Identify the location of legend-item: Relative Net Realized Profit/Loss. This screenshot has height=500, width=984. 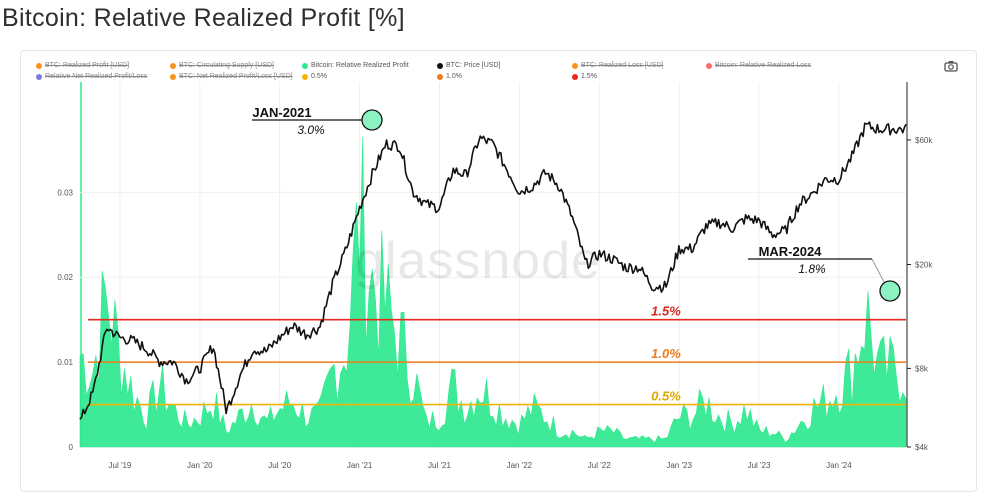
(91, 76).